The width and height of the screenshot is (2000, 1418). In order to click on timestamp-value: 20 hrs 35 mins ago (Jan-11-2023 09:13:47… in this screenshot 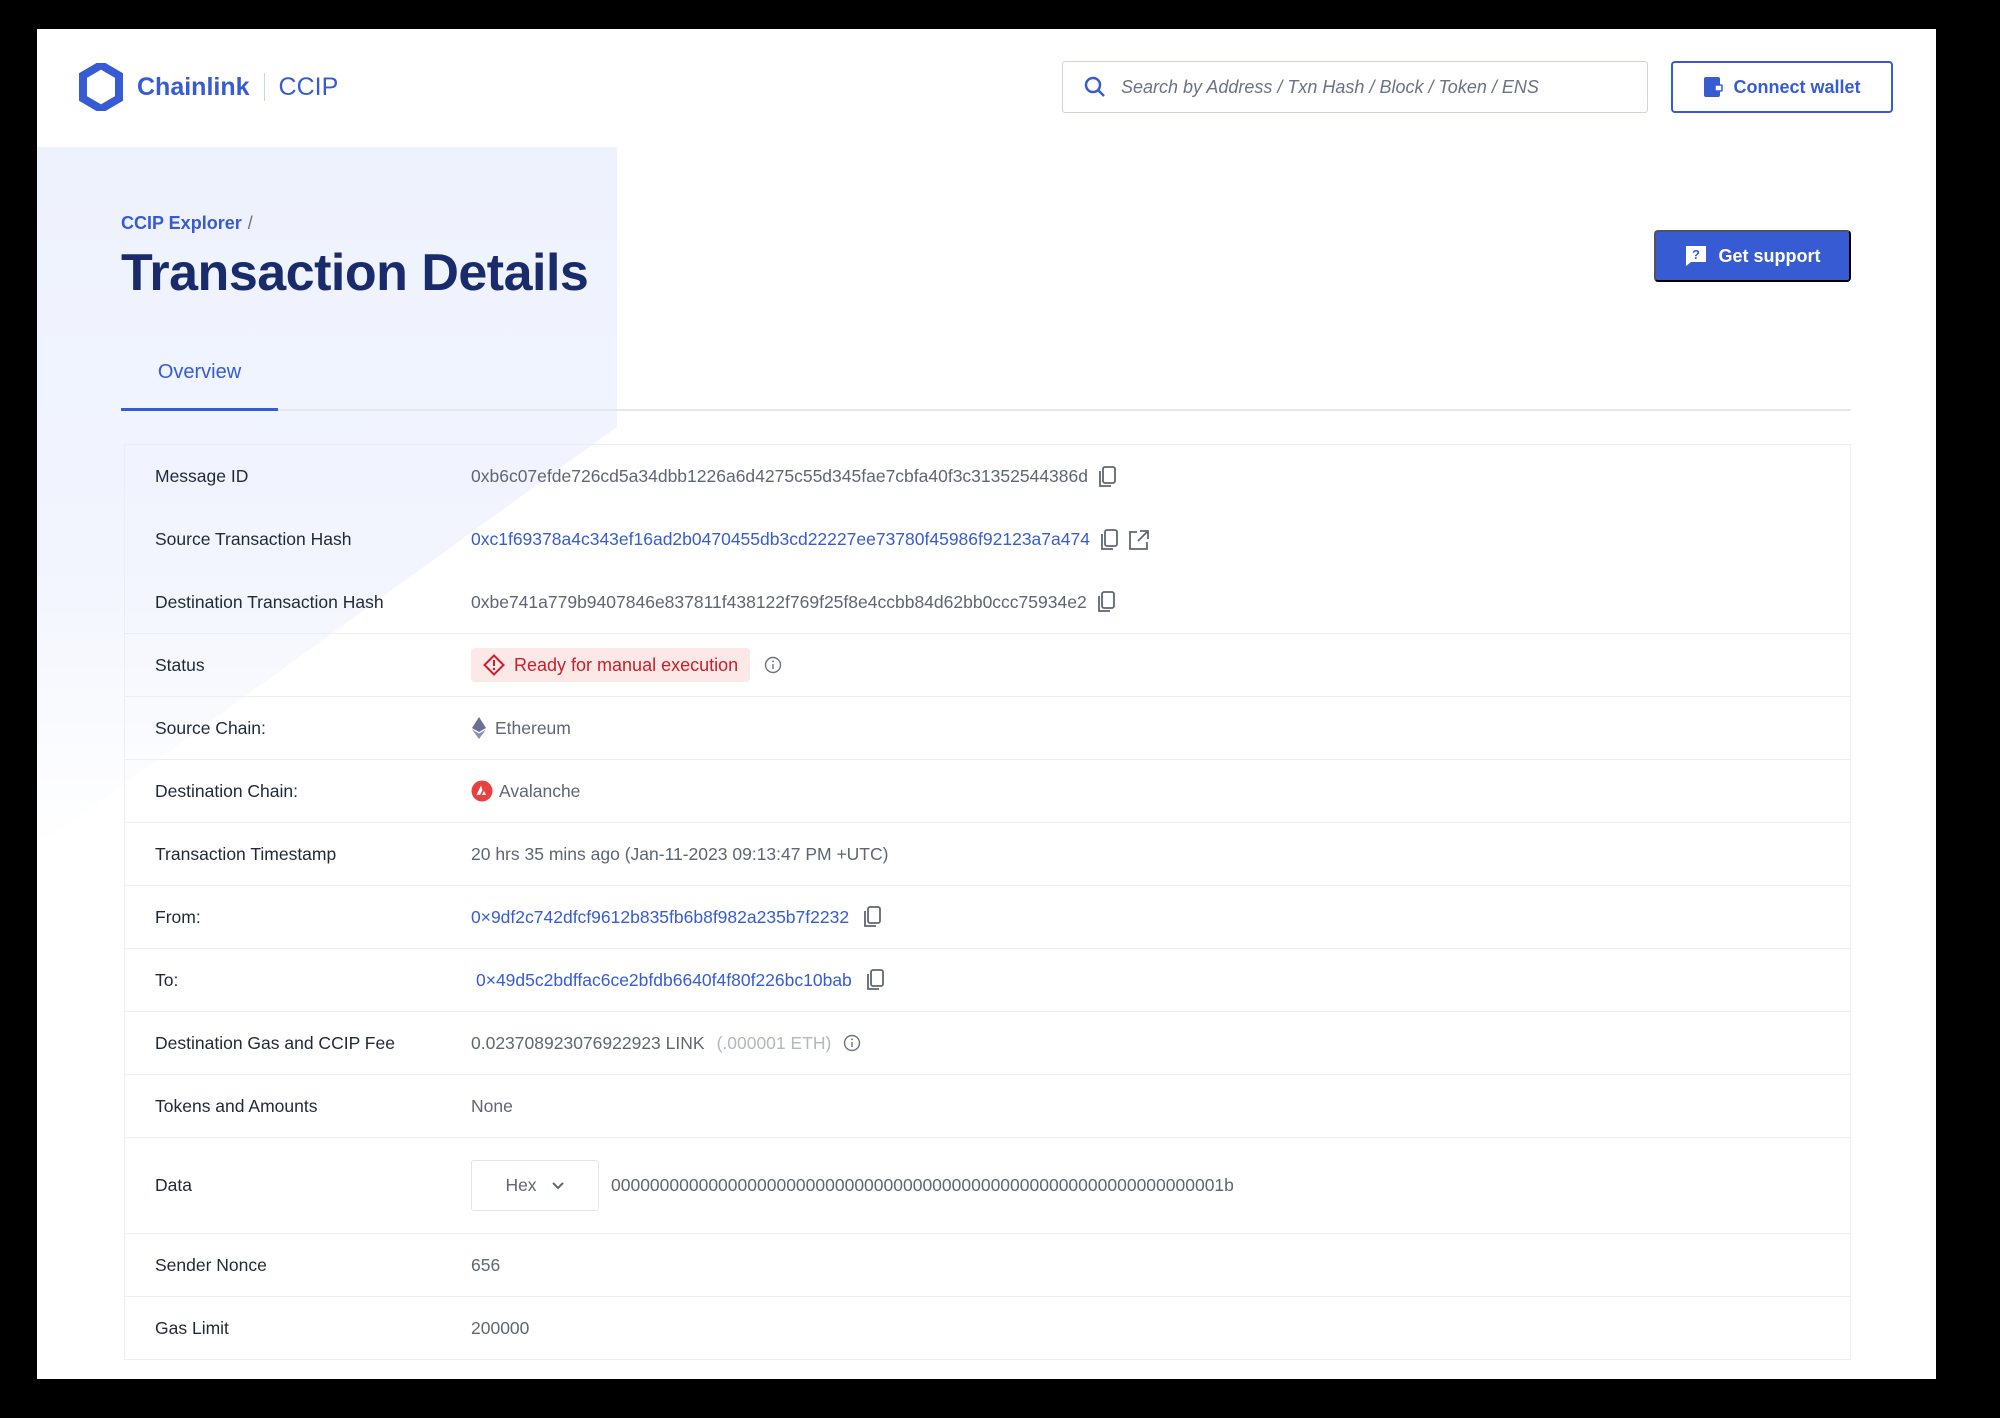, I will do `click(680, 853)`.